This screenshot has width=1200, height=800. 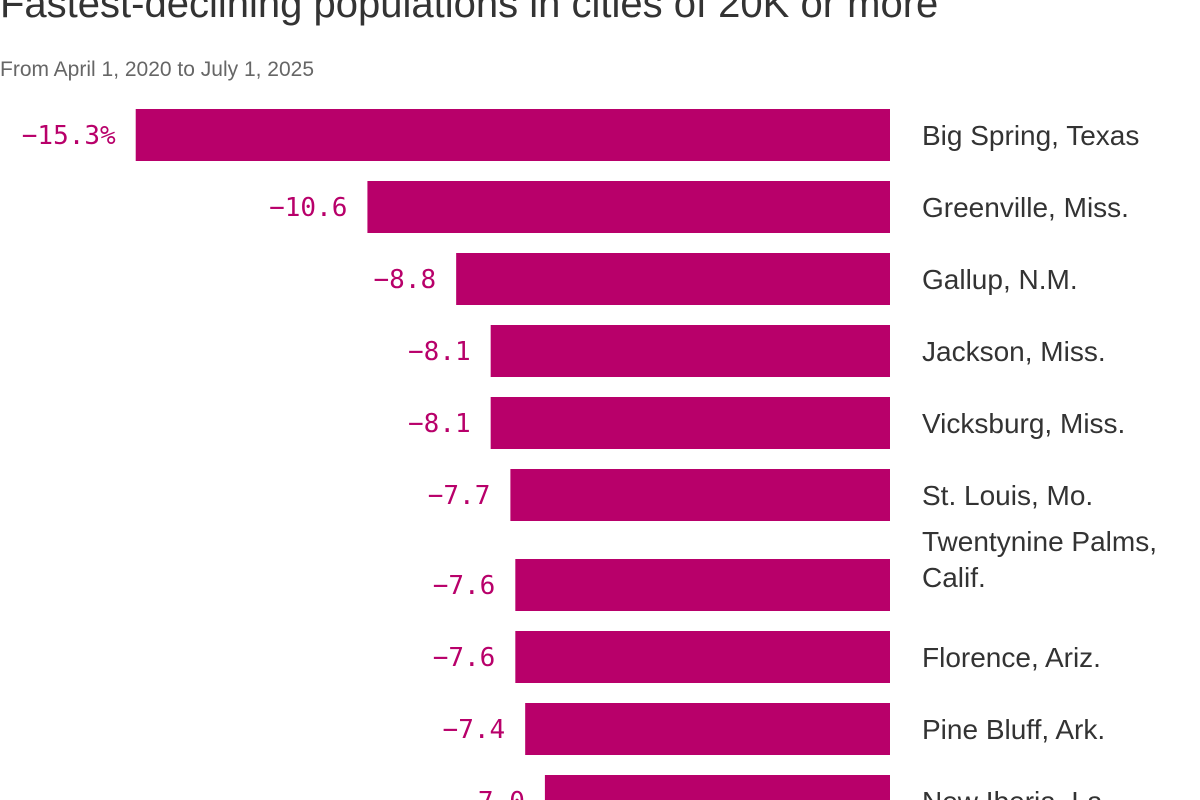 What do you see at coordinates (439, 424) in the screenshot?
I see `value-label-4: −8.1` at bounding box center [439, 424].